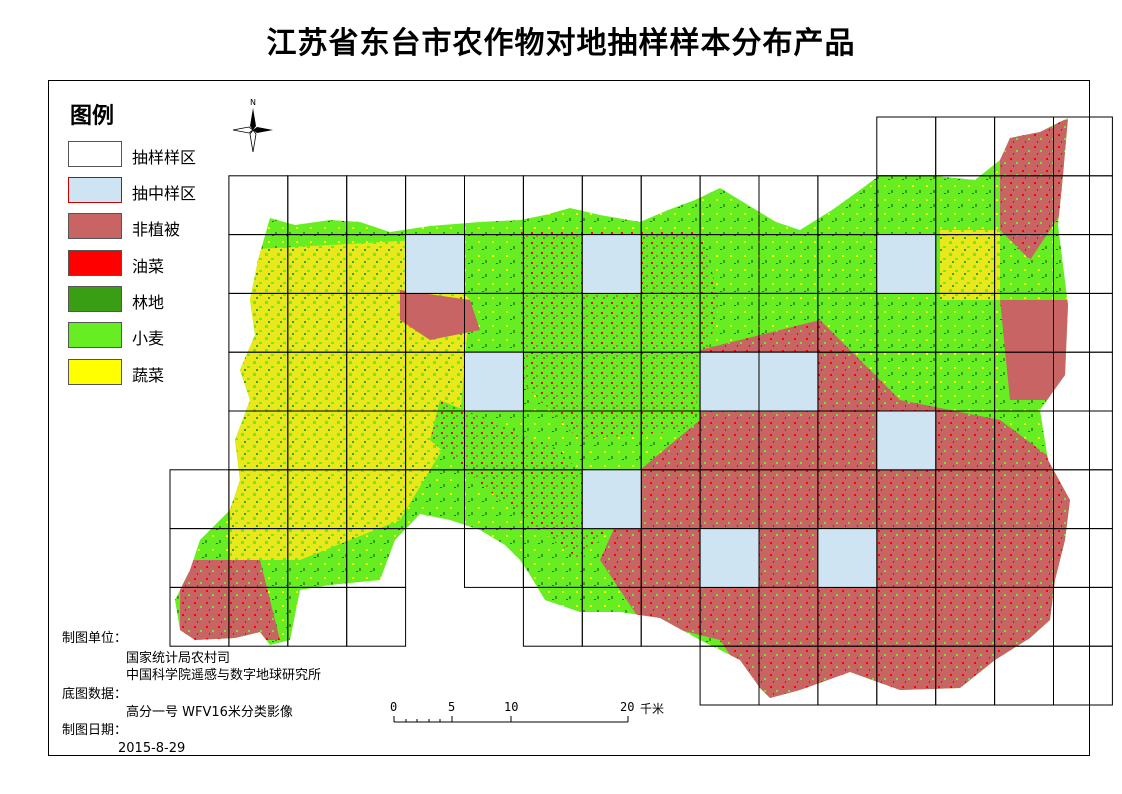 Image resolution: width=1122 pixels, height=794 pixels. I want to click on vegetable-patch-northeast, so click(970, 265).